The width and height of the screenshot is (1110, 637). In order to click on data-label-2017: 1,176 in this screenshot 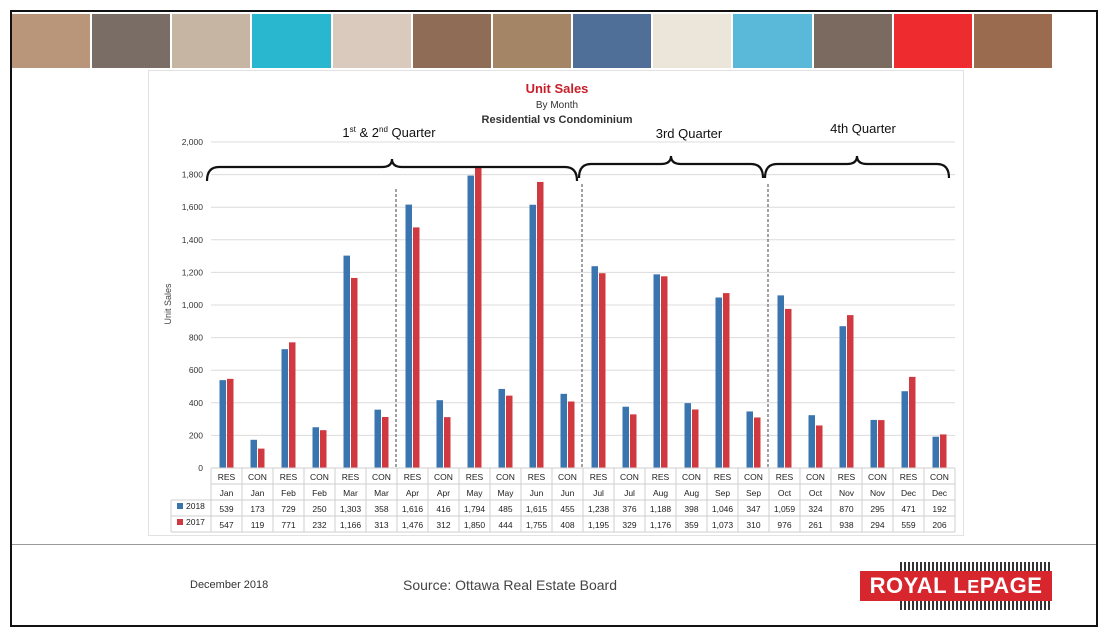, I will do `click(661, 525)`.